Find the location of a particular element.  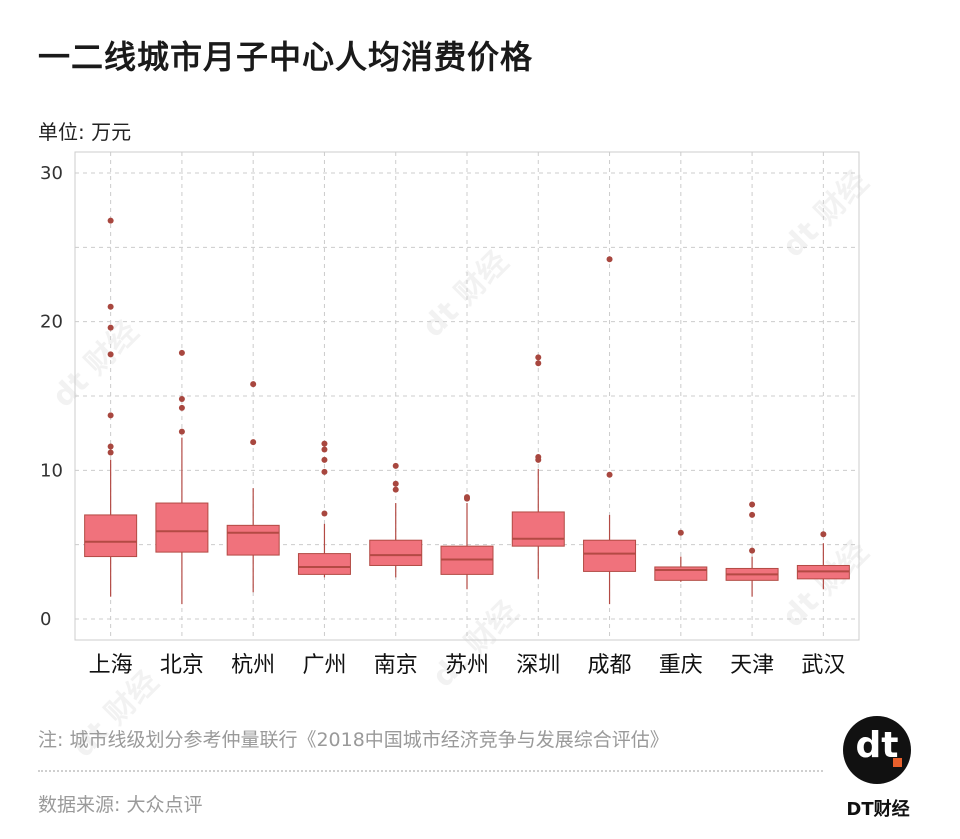

y-tick-label: 10 is located at coordinates (51, 470).